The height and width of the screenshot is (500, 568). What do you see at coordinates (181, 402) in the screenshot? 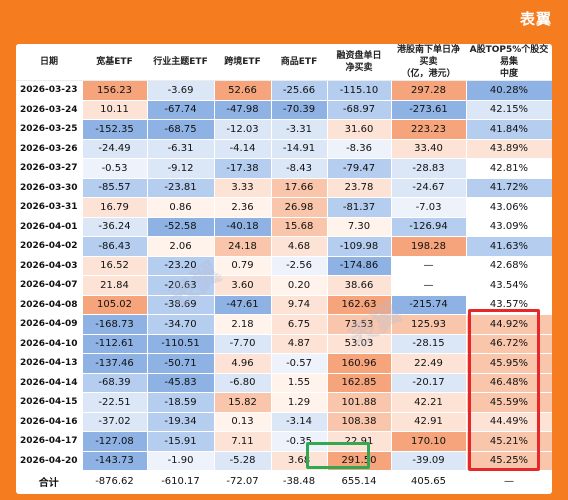
I see `value-cell: -18.59` at bounding box center [181, 402].